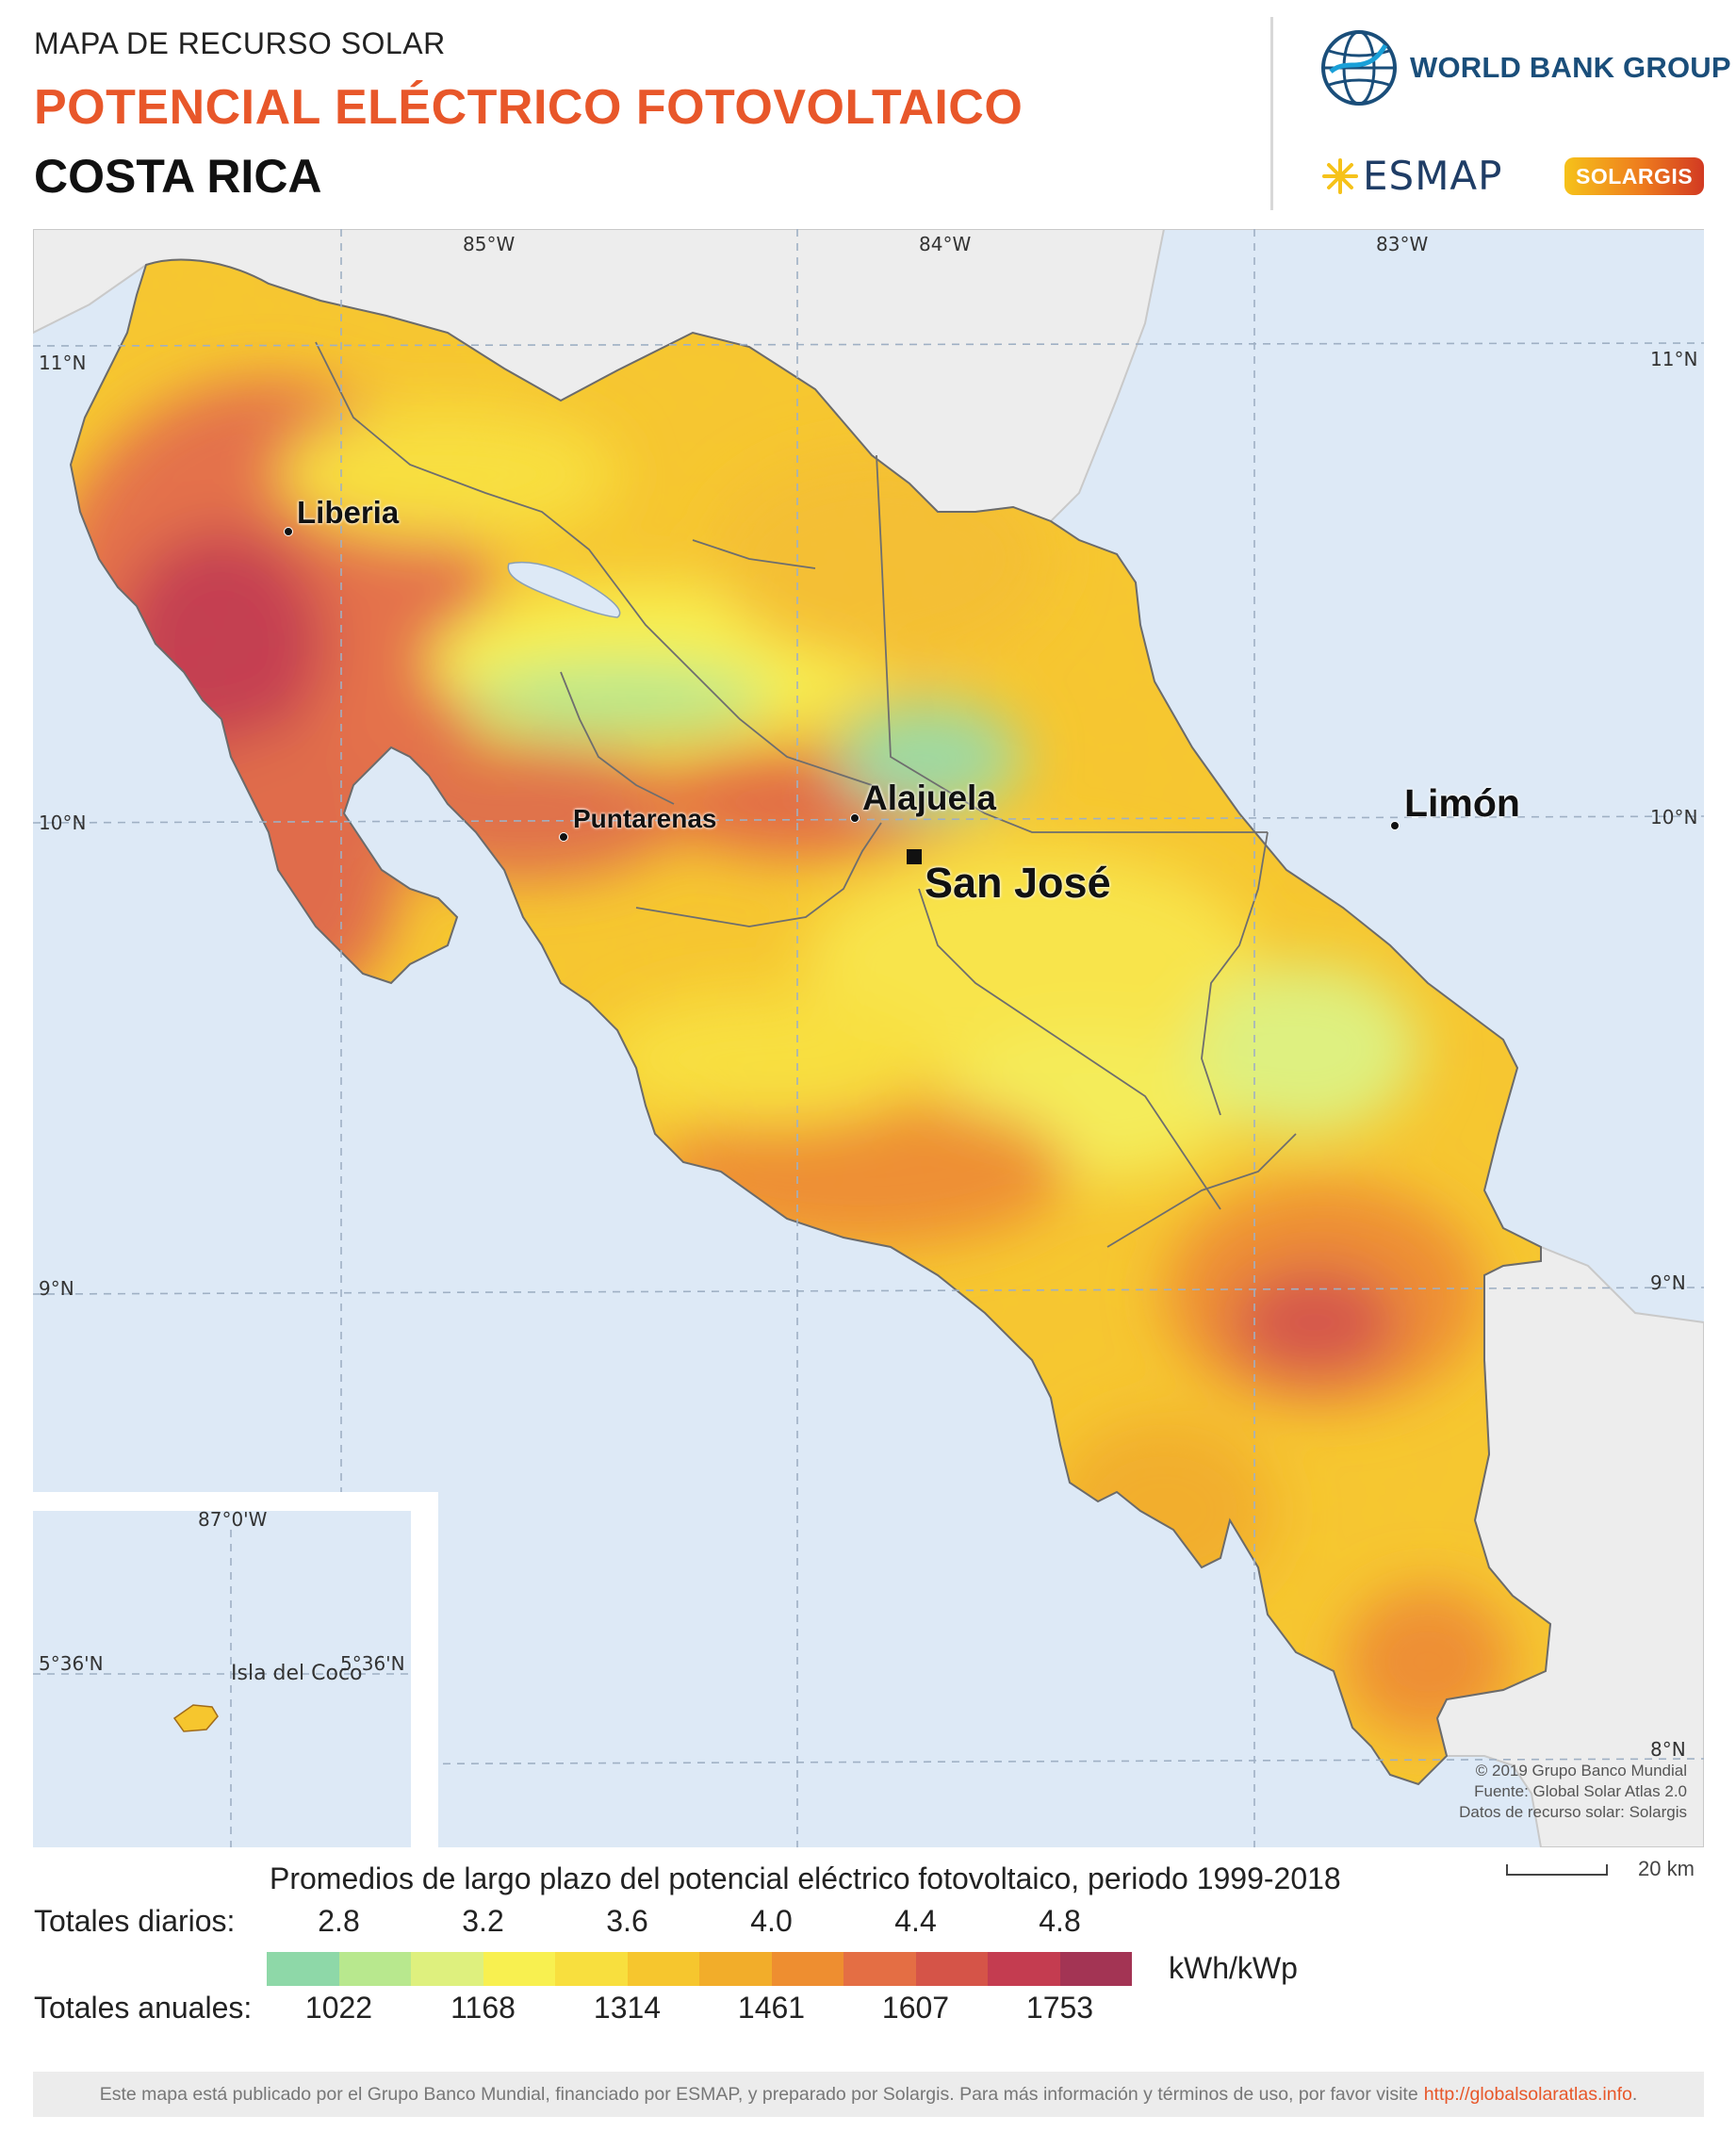 Image resolution: width=1736 pixels, height=2132 pixels. Describe the element at coordinates (297, 1673) in the screenshot. I see `inset-island-label: Isla del Coco` at that location.